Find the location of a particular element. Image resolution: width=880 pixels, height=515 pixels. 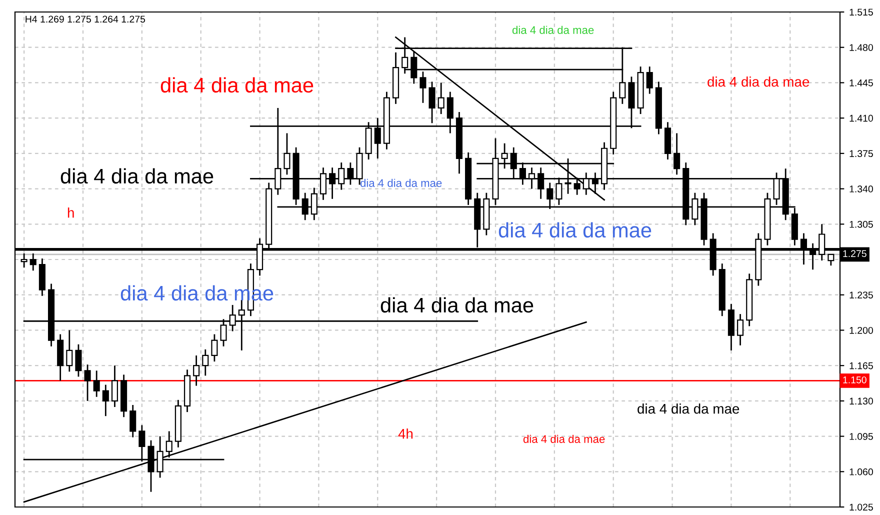

y-tick-label: 1.515 is located at coordinates (861, 12).